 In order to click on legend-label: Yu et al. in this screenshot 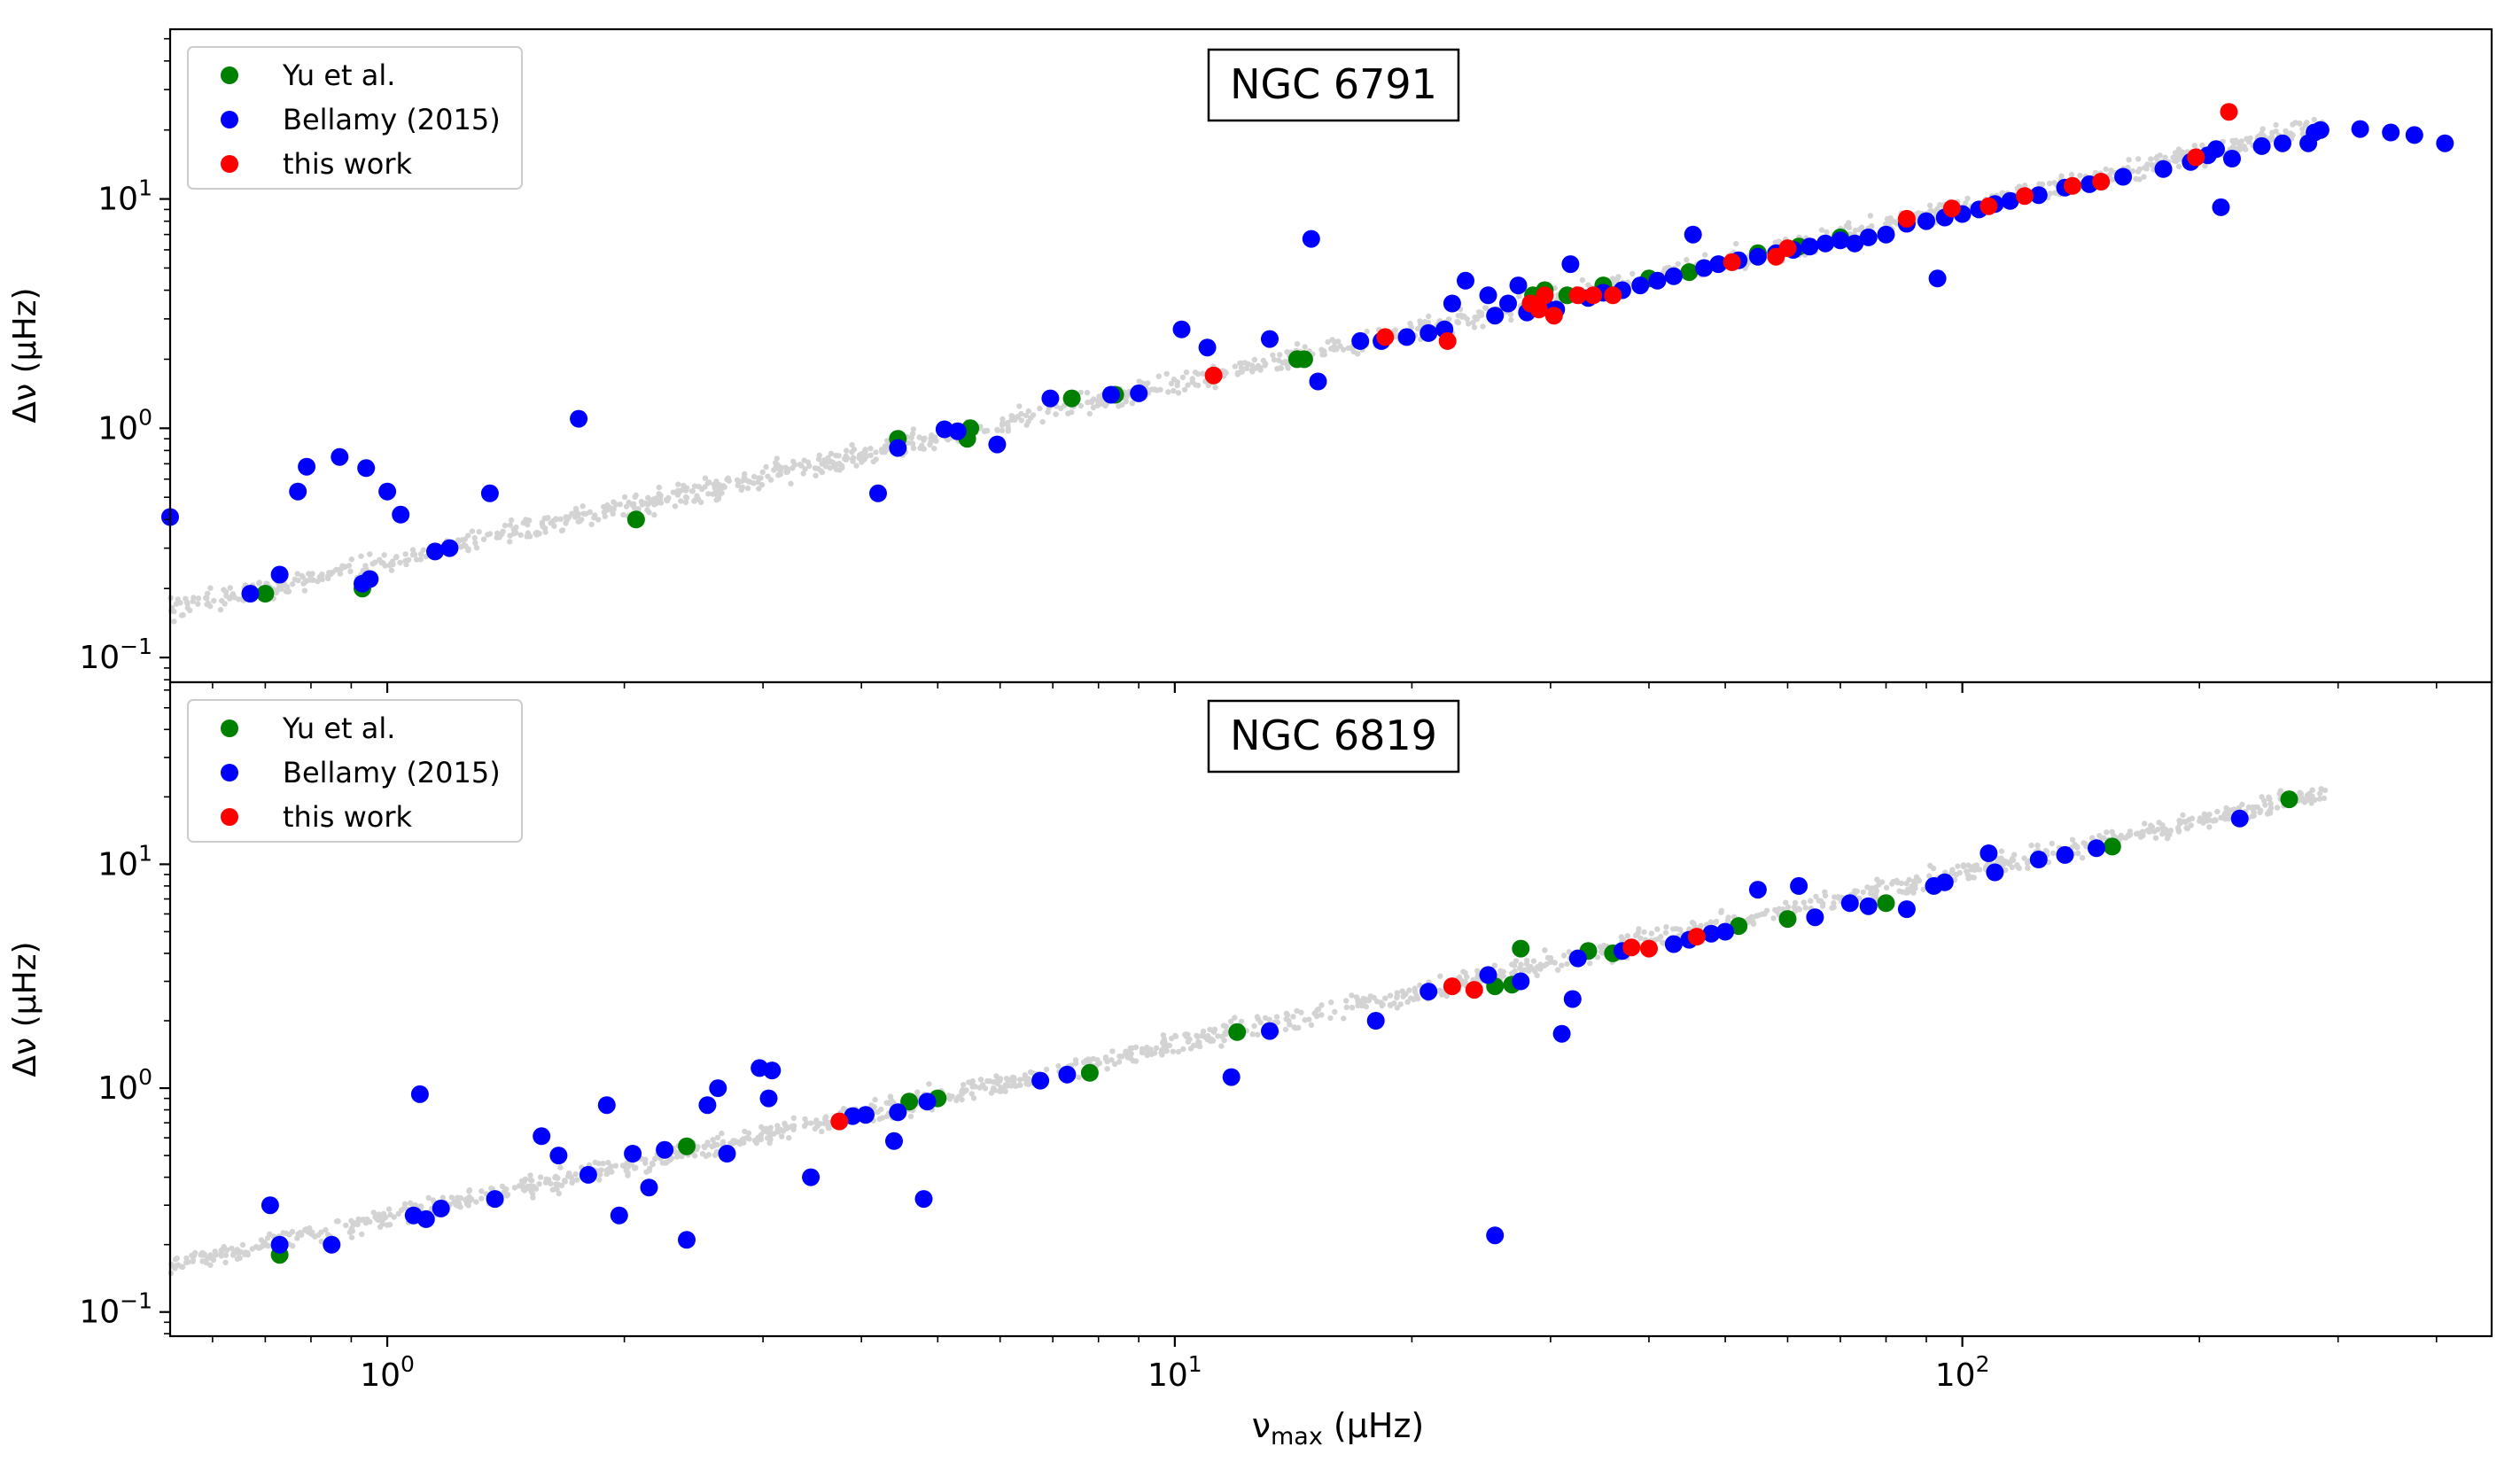, I will do `click(338, 728)`.